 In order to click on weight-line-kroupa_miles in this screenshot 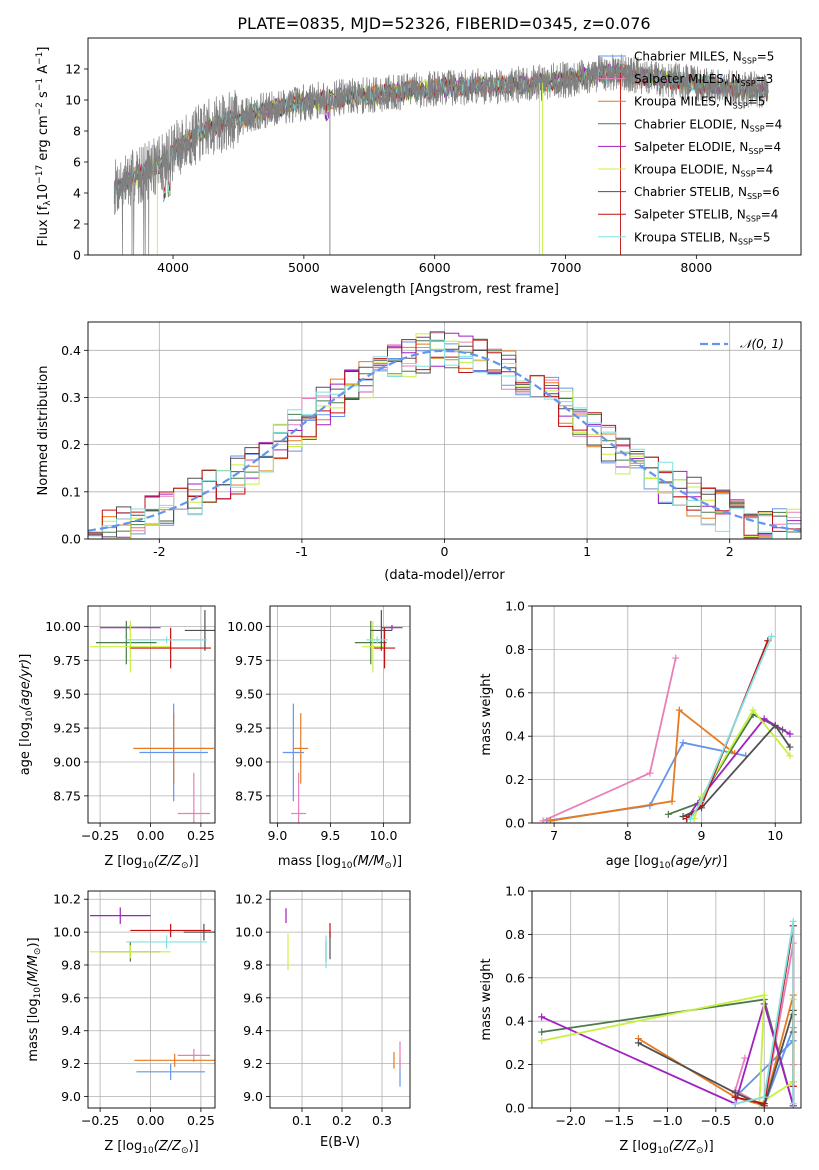, I will do `click(643, 765)`.